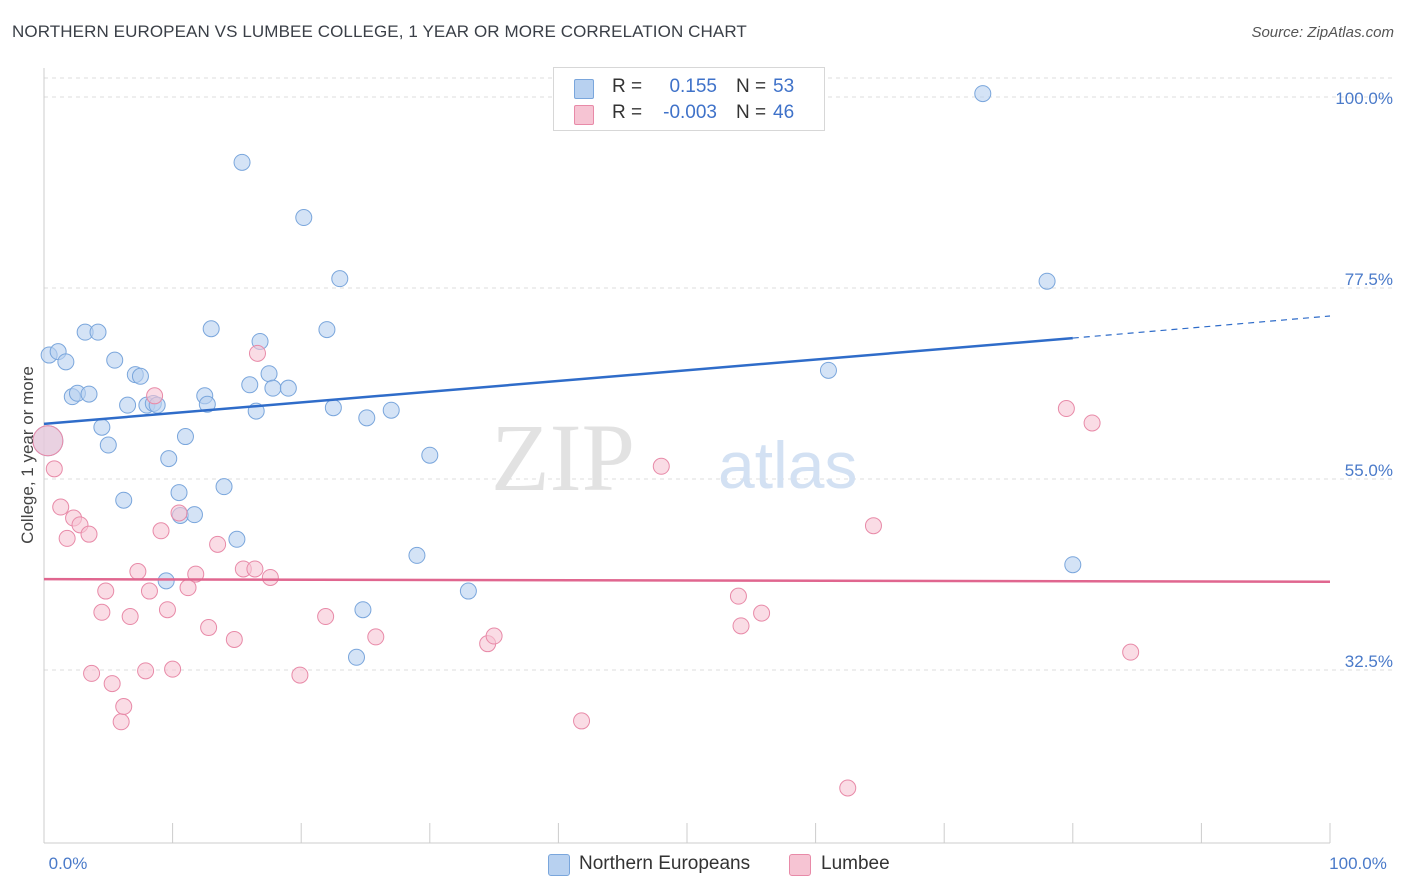  I want to click on legend-row-lumbee: R = -0.003 N = 46, so click(689, 114).